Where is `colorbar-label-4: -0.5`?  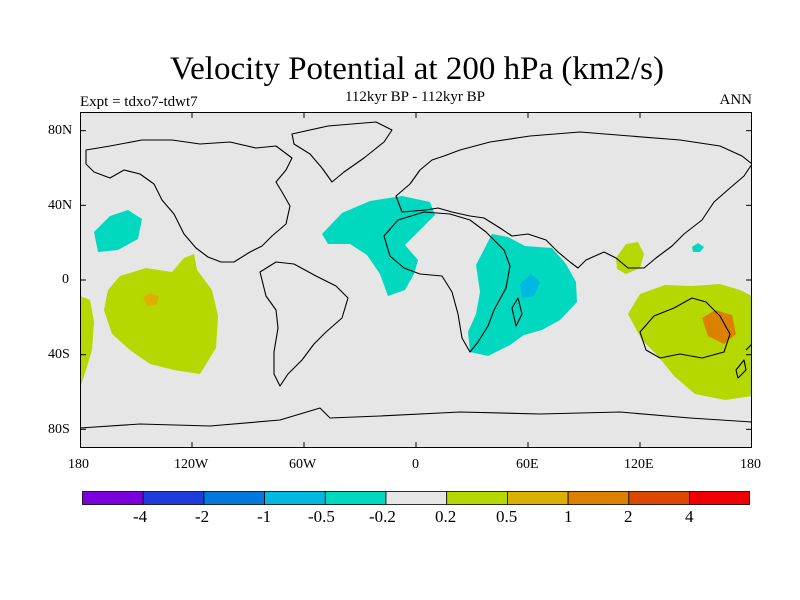
colorbar-label-4: -0.5 is located at coordinates (321, 516).